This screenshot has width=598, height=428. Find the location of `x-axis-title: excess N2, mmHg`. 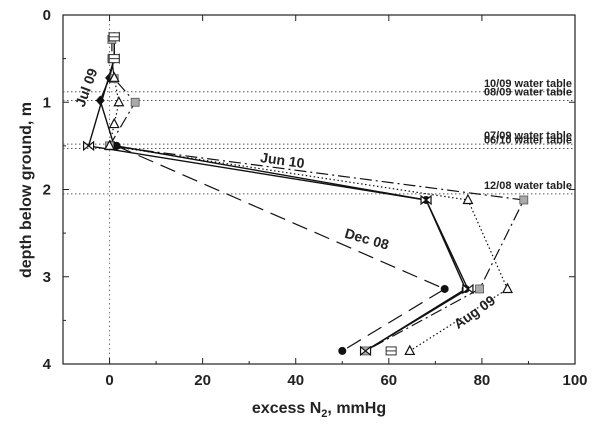

x-axis-title: excess N2, mmHg is located at coordinates (319, 410).